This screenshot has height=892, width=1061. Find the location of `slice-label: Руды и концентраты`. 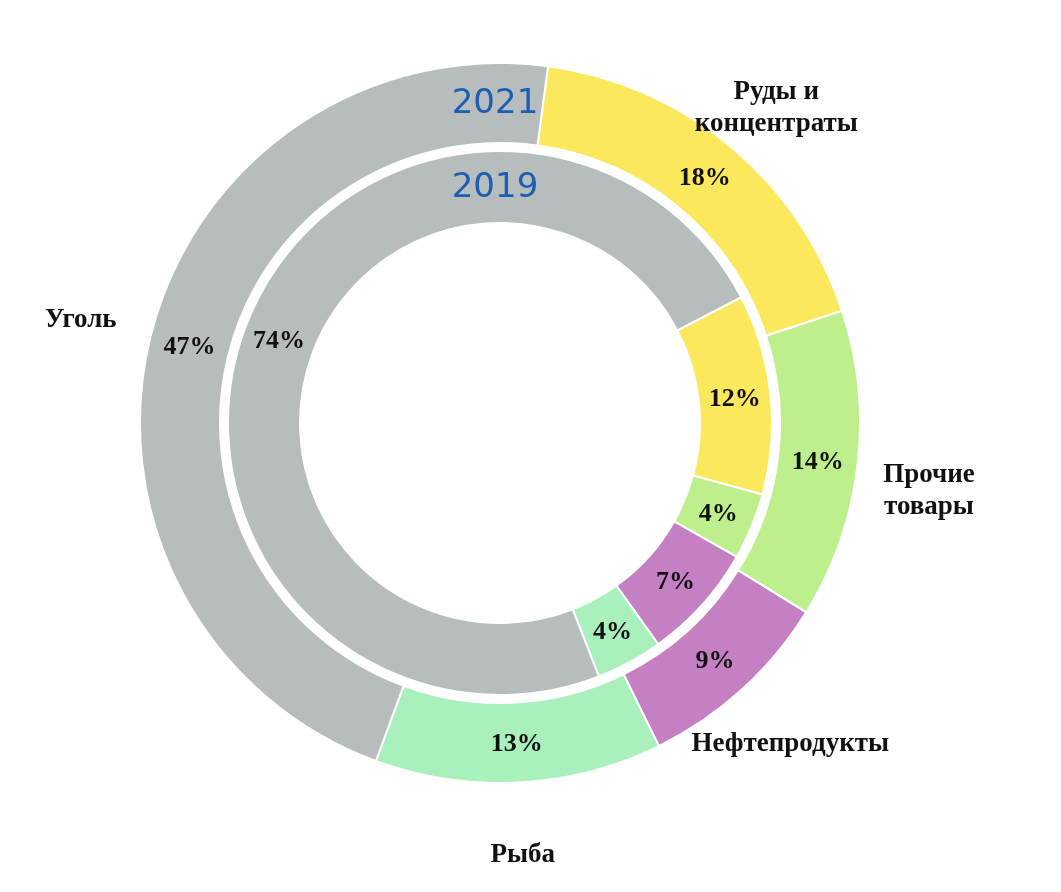

slice-label: Руды и концентраты is located at coordinates (776, 105).